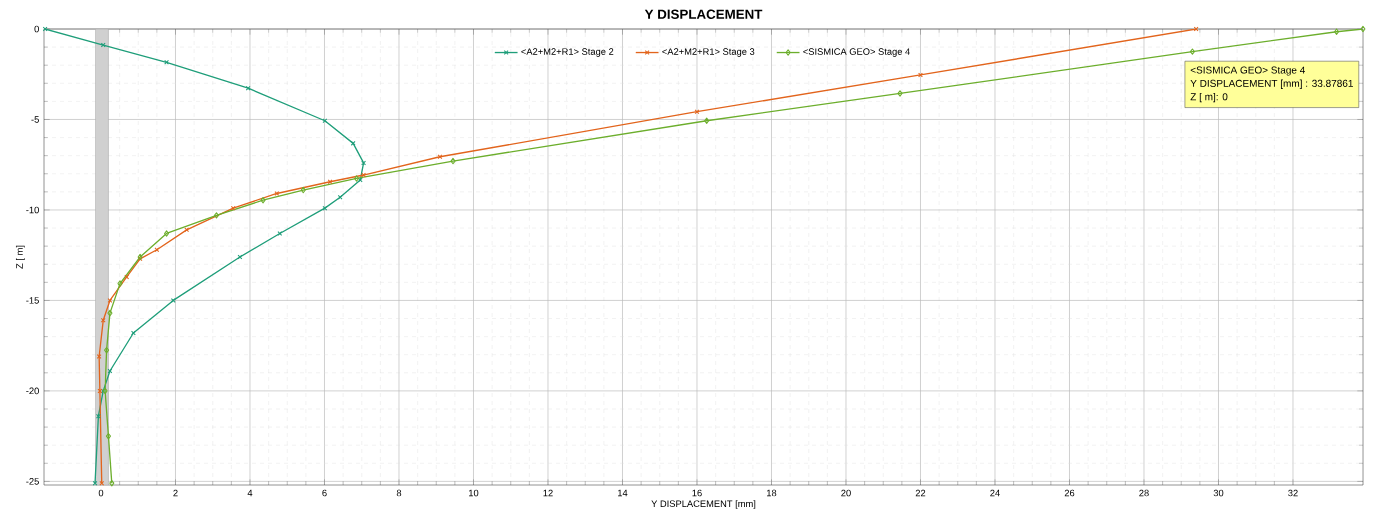 This screenshot has height=522, width=1373. I want to click on x-tick-label: 12, so click(548, 493).